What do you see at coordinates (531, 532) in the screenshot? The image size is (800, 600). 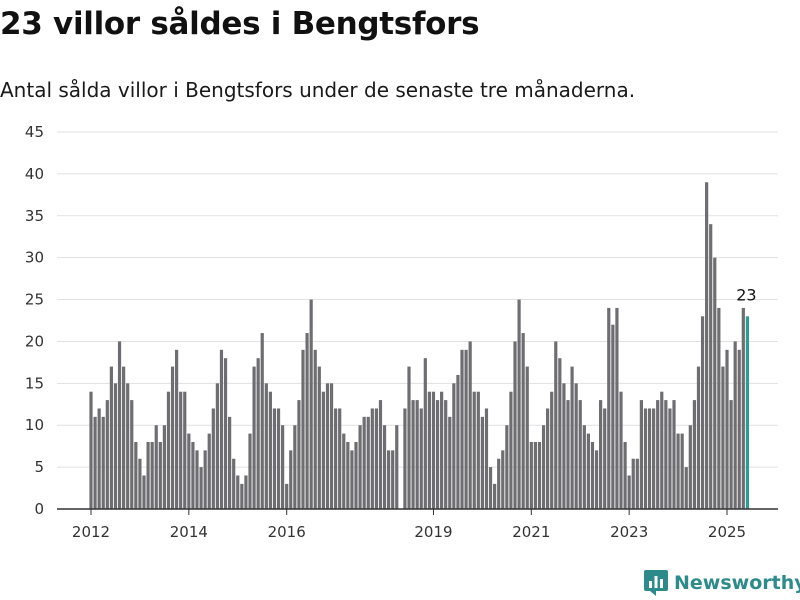 I see `x-tick-label: 2021` at bounding box center [531, 532].